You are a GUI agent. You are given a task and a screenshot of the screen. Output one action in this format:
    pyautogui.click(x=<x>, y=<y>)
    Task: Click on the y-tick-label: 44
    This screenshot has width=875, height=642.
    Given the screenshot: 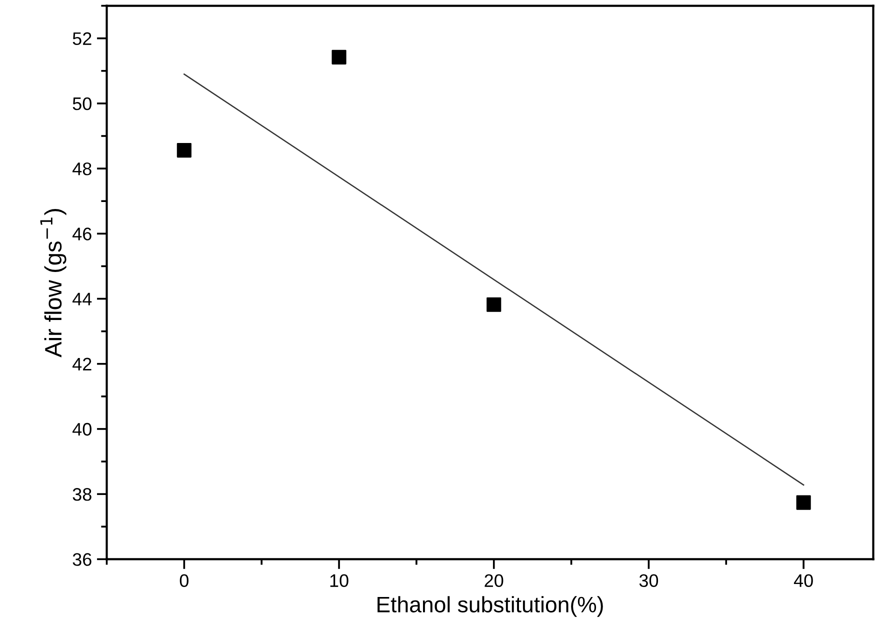 What is the action you would take?
    pyautogui.click(x=82, y=299)
    